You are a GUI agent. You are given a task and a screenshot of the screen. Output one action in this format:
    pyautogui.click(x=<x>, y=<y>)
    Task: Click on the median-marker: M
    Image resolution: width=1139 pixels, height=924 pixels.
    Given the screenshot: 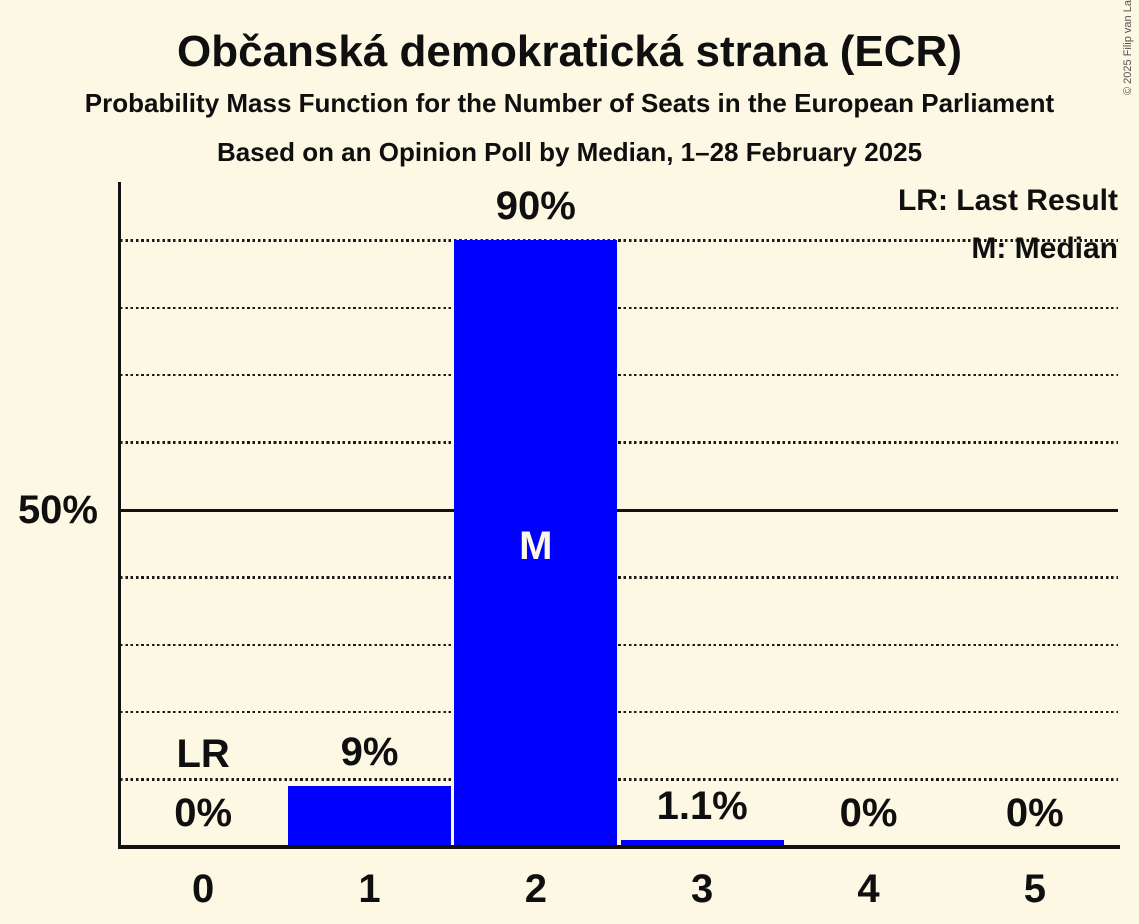 What is the action you would take?
    pyautogui.click(x=536, y=546)
    